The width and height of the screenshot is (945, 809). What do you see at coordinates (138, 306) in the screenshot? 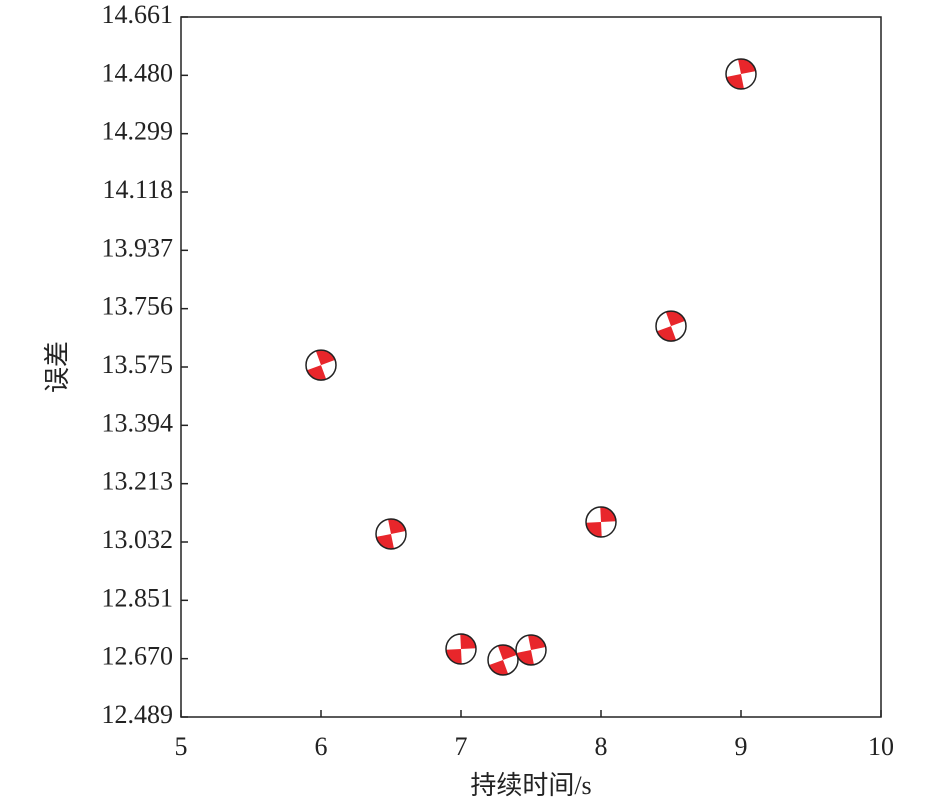
I see `y-tick-label: 13.756` at bounding box center [138, 306].